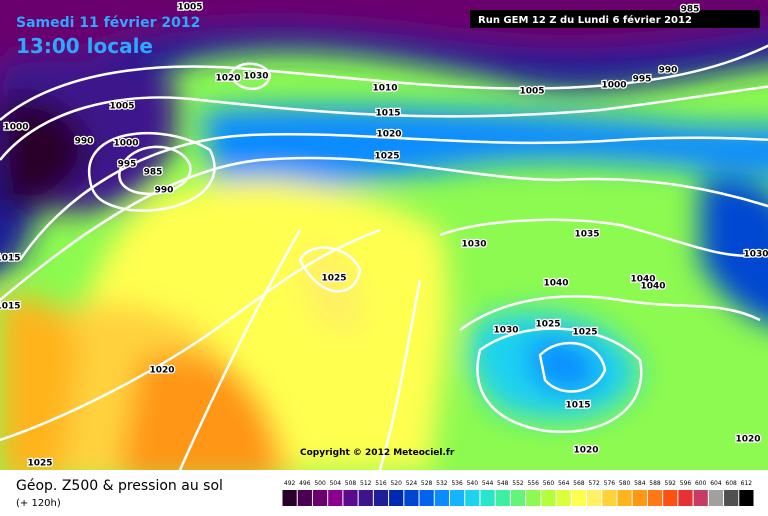 The height and width of the screenshot is (516, 768). I want to click on scale-label: 540, so click(473, 483).